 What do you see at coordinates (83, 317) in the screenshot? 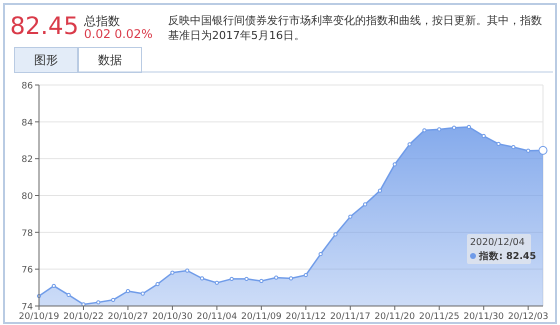
I see `x-tick-label: 20/10/22` at bounding box center [83, 317].